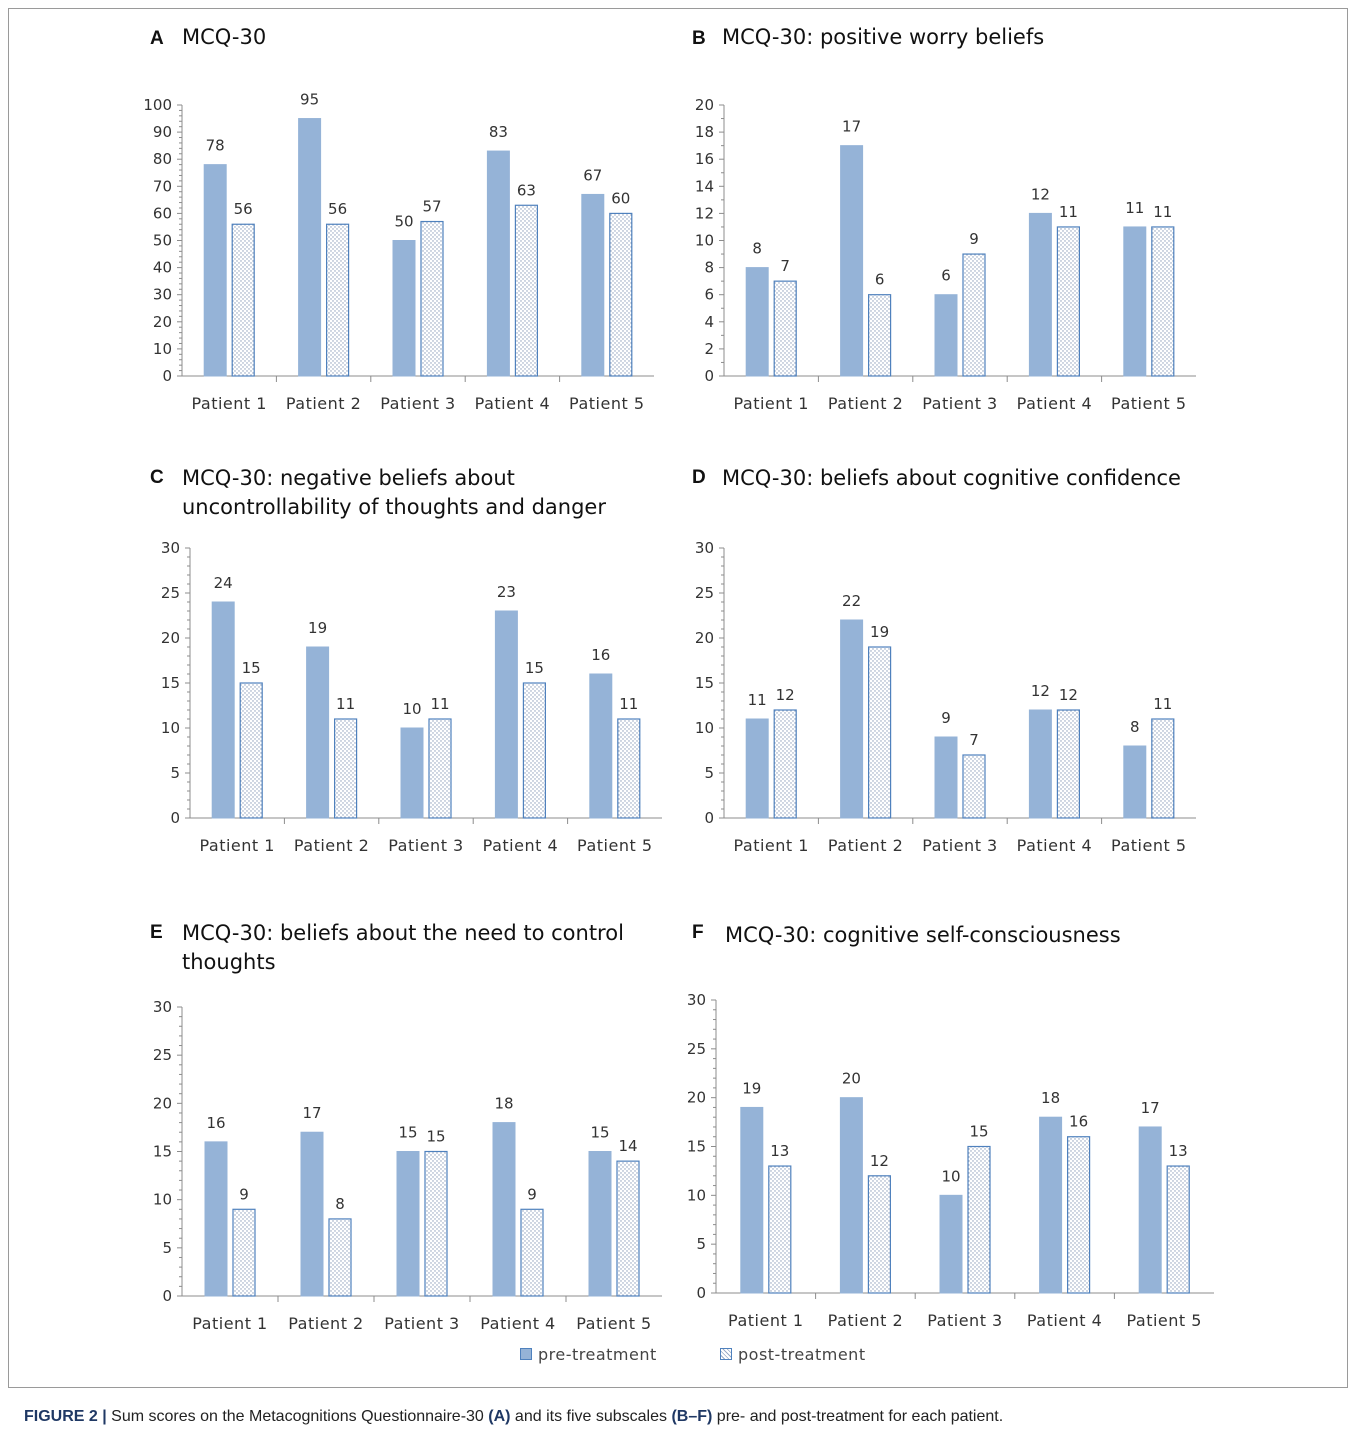 The width and height of the screenshot is (1360, 1434). I want to click on panel-a-y-tick-label: 40, so click(162, 268).